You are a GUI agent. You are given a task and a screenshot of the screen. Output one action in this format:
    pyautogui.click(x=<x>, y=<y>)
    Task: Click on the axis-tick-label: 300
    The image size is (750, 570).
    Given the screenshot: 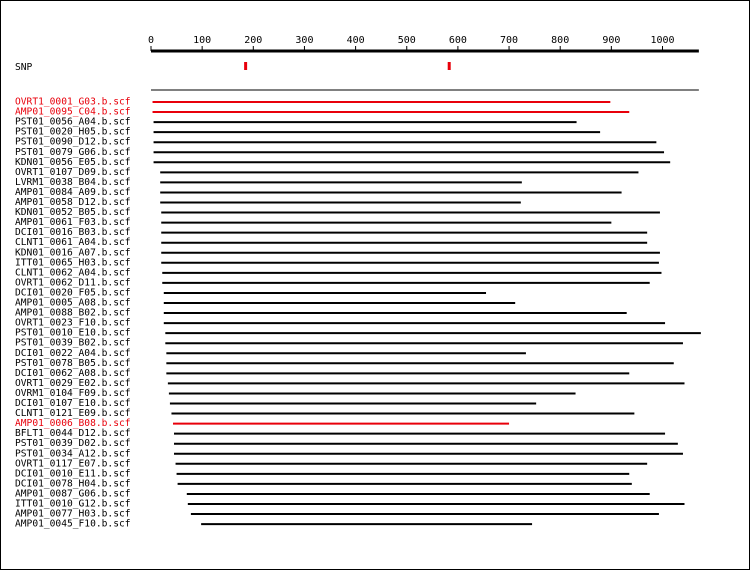 What is the action you would take?
    pyautogui.click(x=304, y=40)
    